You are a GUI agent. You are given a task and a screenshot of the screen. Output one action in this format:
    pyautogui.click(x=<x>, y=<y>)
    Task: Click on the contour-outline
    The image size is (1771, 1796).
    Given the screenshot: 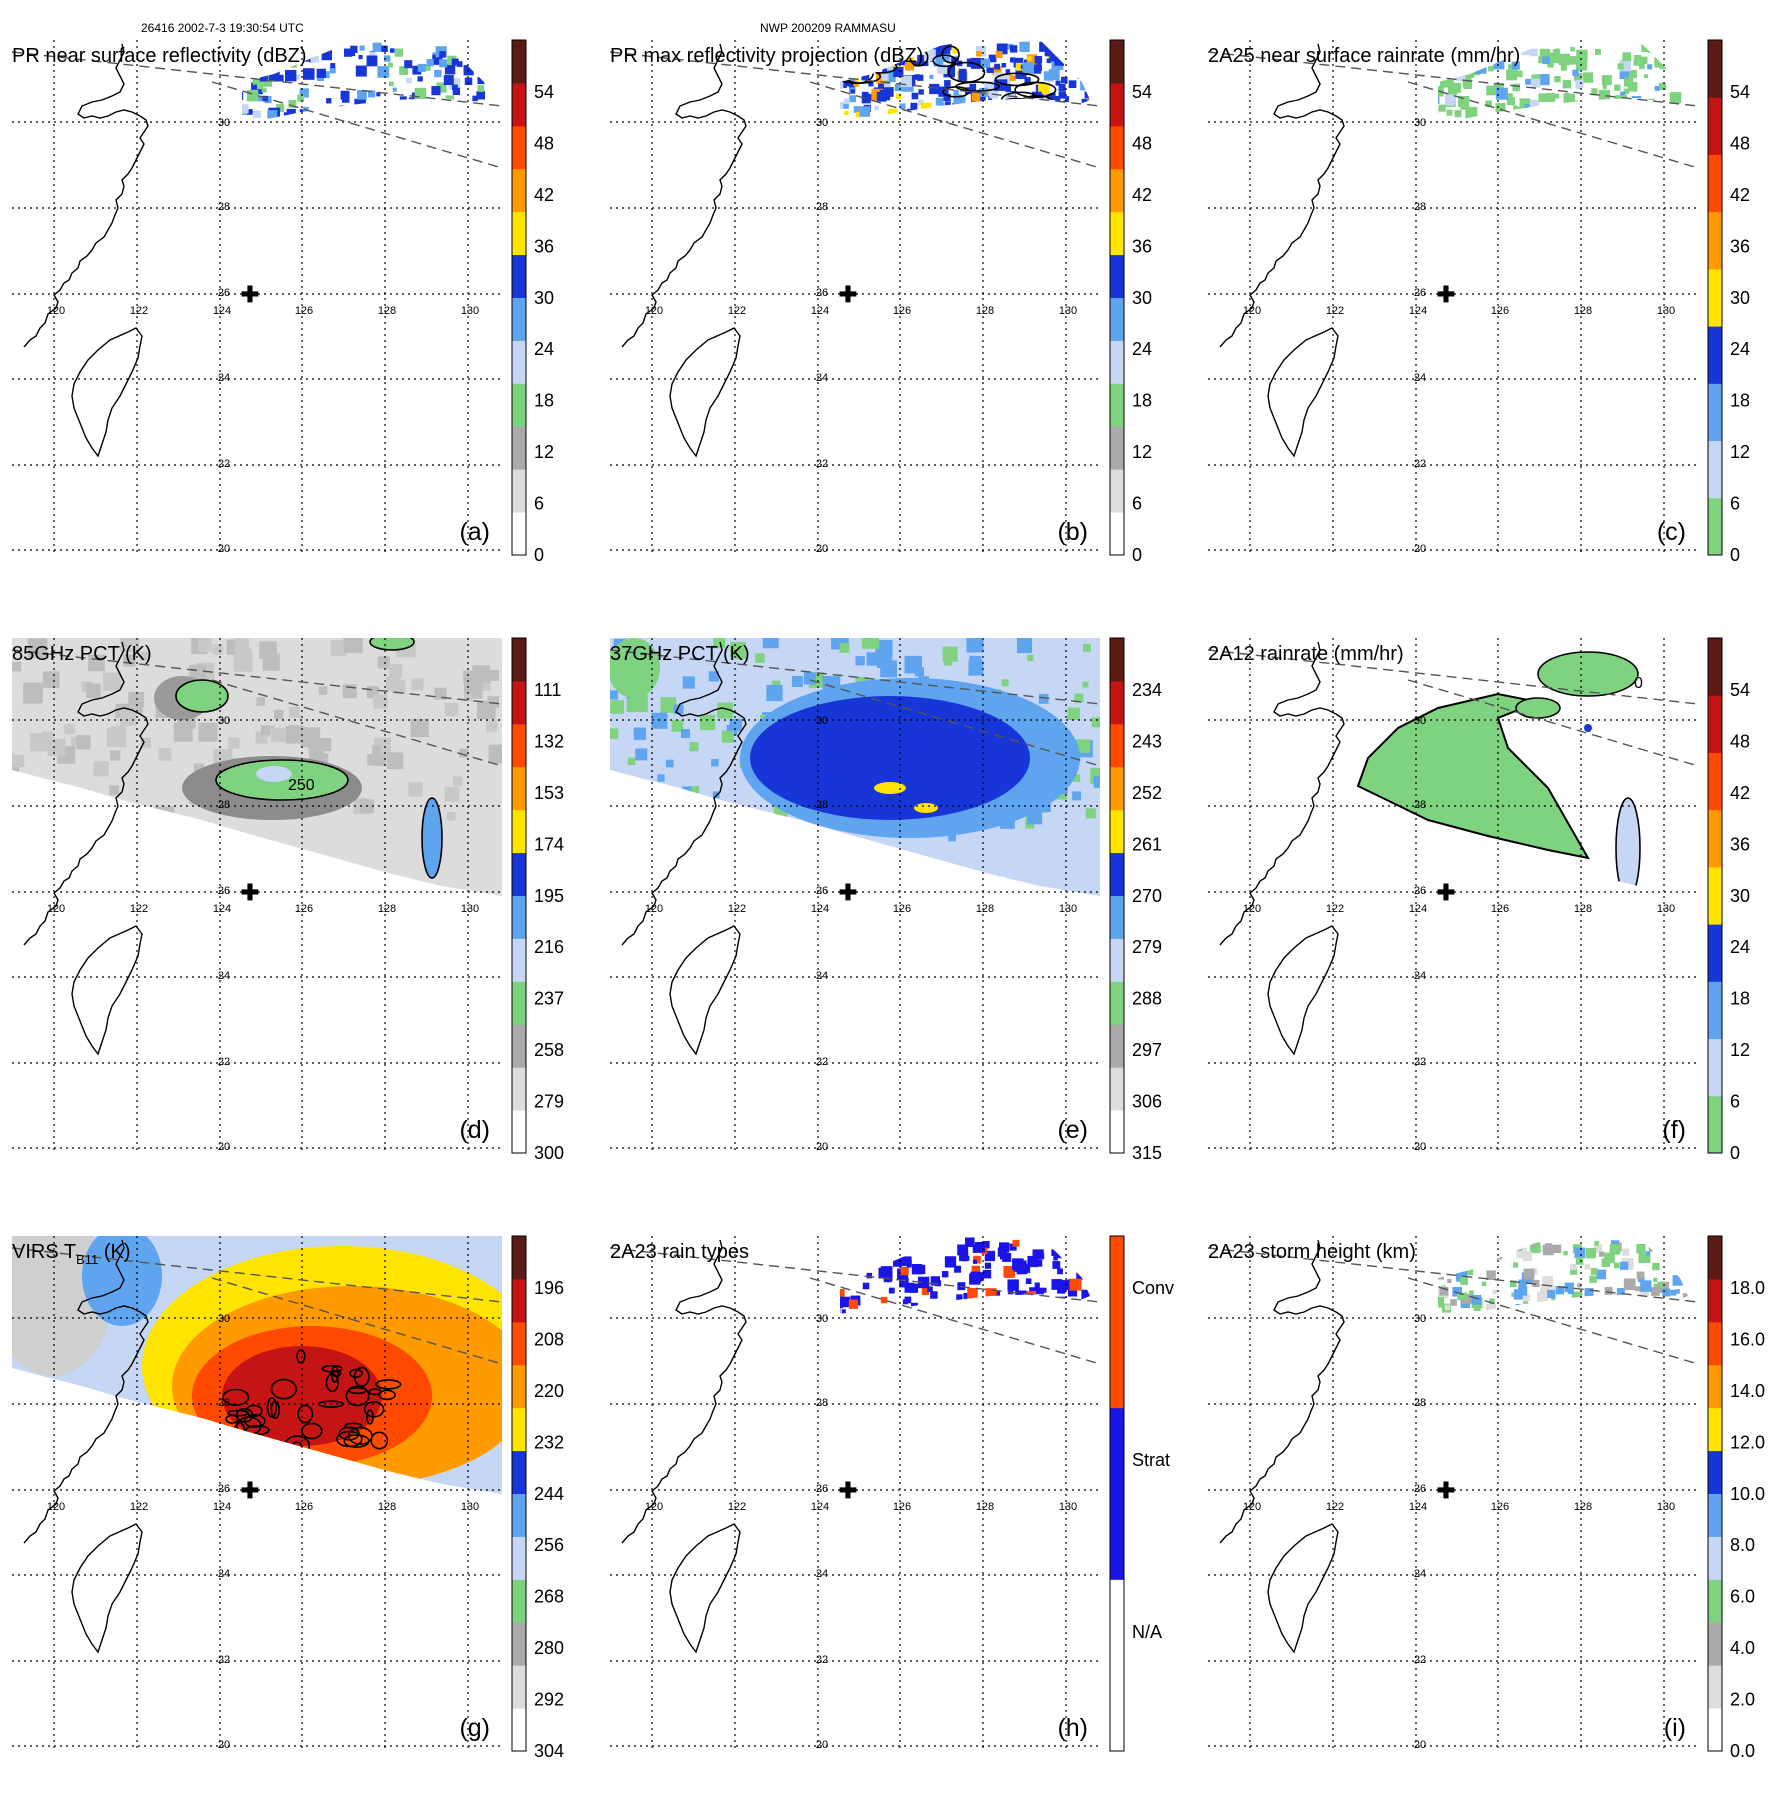 What is the action you would take?
    pyautogui.click(x=332, y=1368)
    